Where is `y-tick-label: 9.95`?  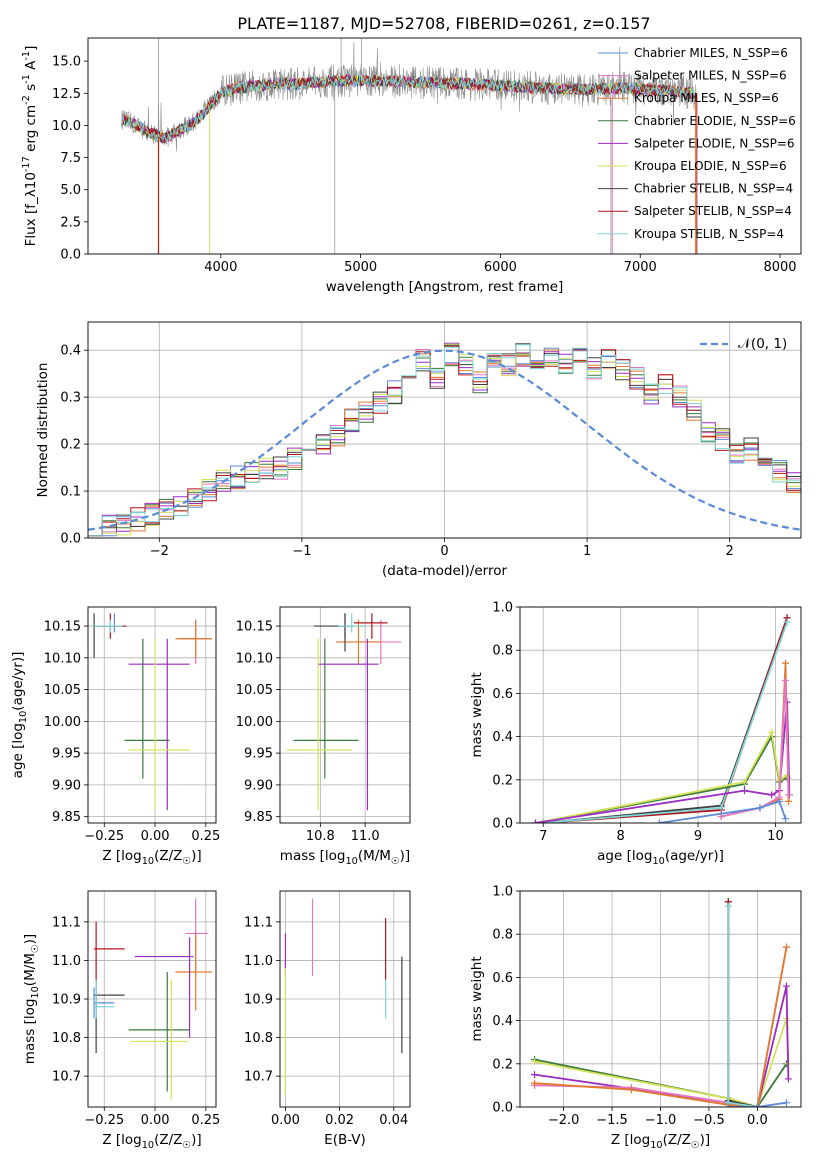 y-tick-label: 9.95 is located at coordinates (258, 754).